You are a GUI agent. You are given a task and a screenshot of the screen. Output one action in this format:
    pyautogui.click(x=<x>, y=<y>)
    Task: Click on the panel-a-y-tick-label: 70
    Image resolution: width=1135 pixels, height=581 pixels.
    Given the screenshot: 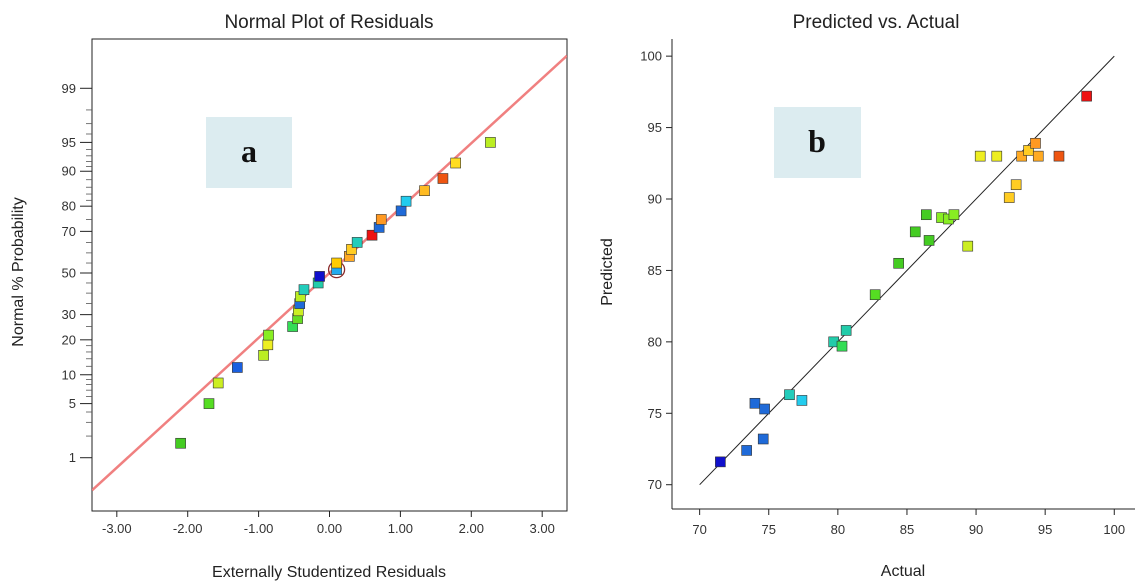 What is the action you would take?
    pyautogui.click(x=69, y=231)
    